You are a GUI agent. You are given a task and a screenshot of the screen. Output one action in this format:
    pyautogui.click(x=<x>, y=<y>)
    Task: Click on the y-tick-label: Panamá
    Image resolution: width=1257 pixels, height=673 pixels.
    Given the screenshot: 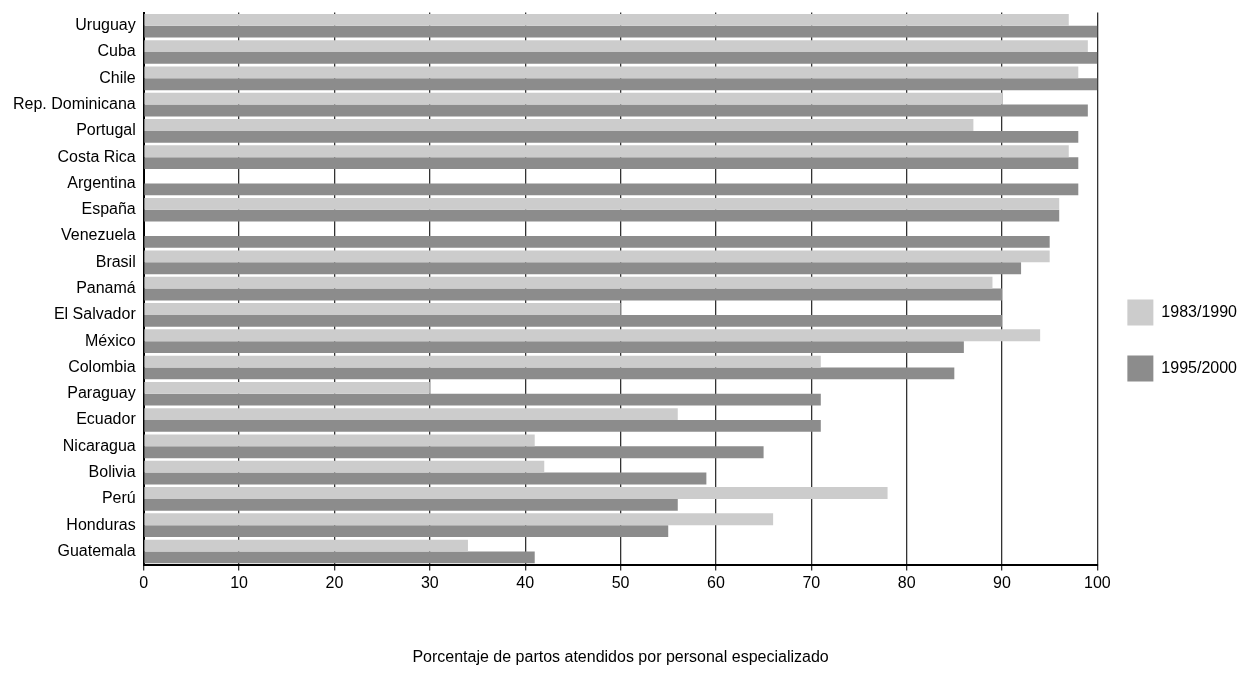 What is the action you would take?
    pyautogui.click(x=106, y=288)
    